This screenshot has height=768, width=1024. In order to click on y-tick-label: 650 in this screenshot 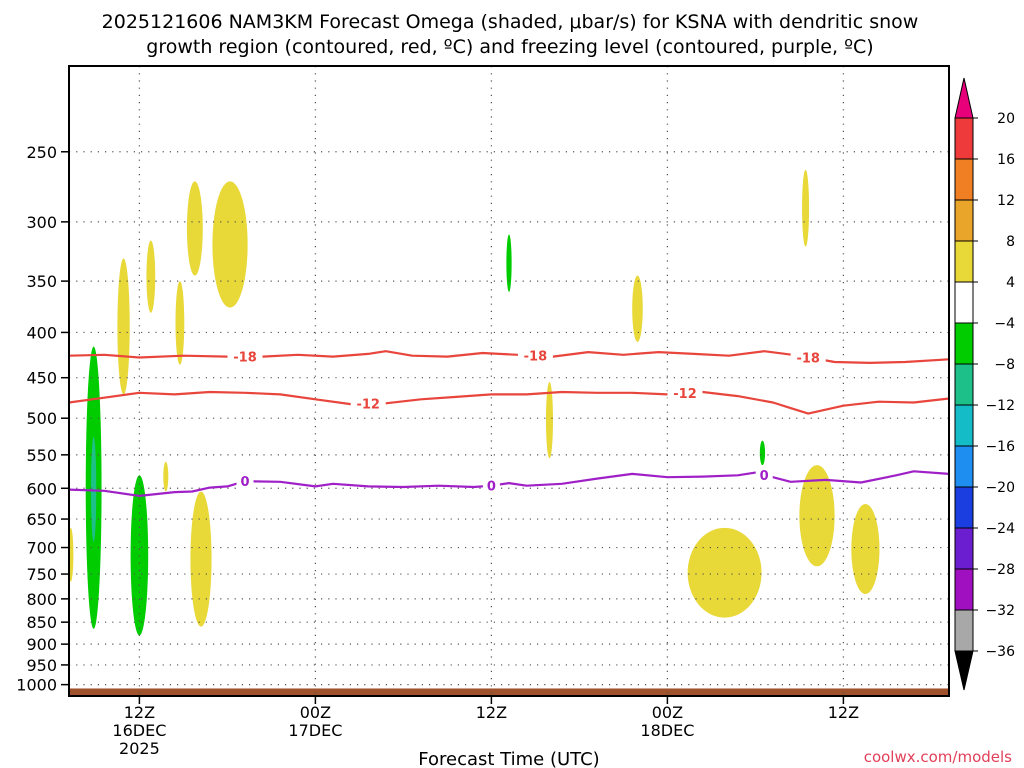, I will do `click(41, 519)`.